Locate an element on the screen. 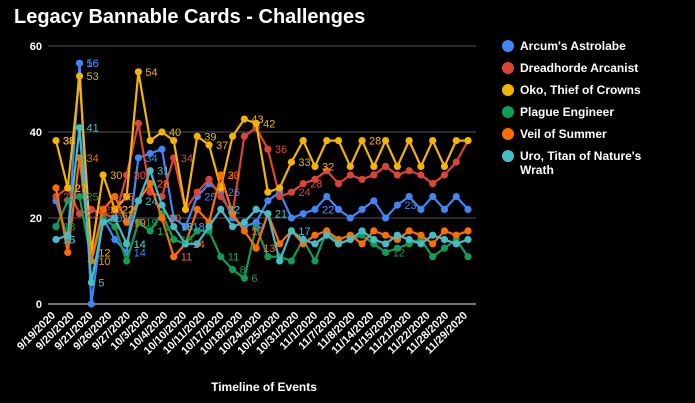 This screenshot has width=695, height=403. data-label: 25 is located at coordinates (128, 198).